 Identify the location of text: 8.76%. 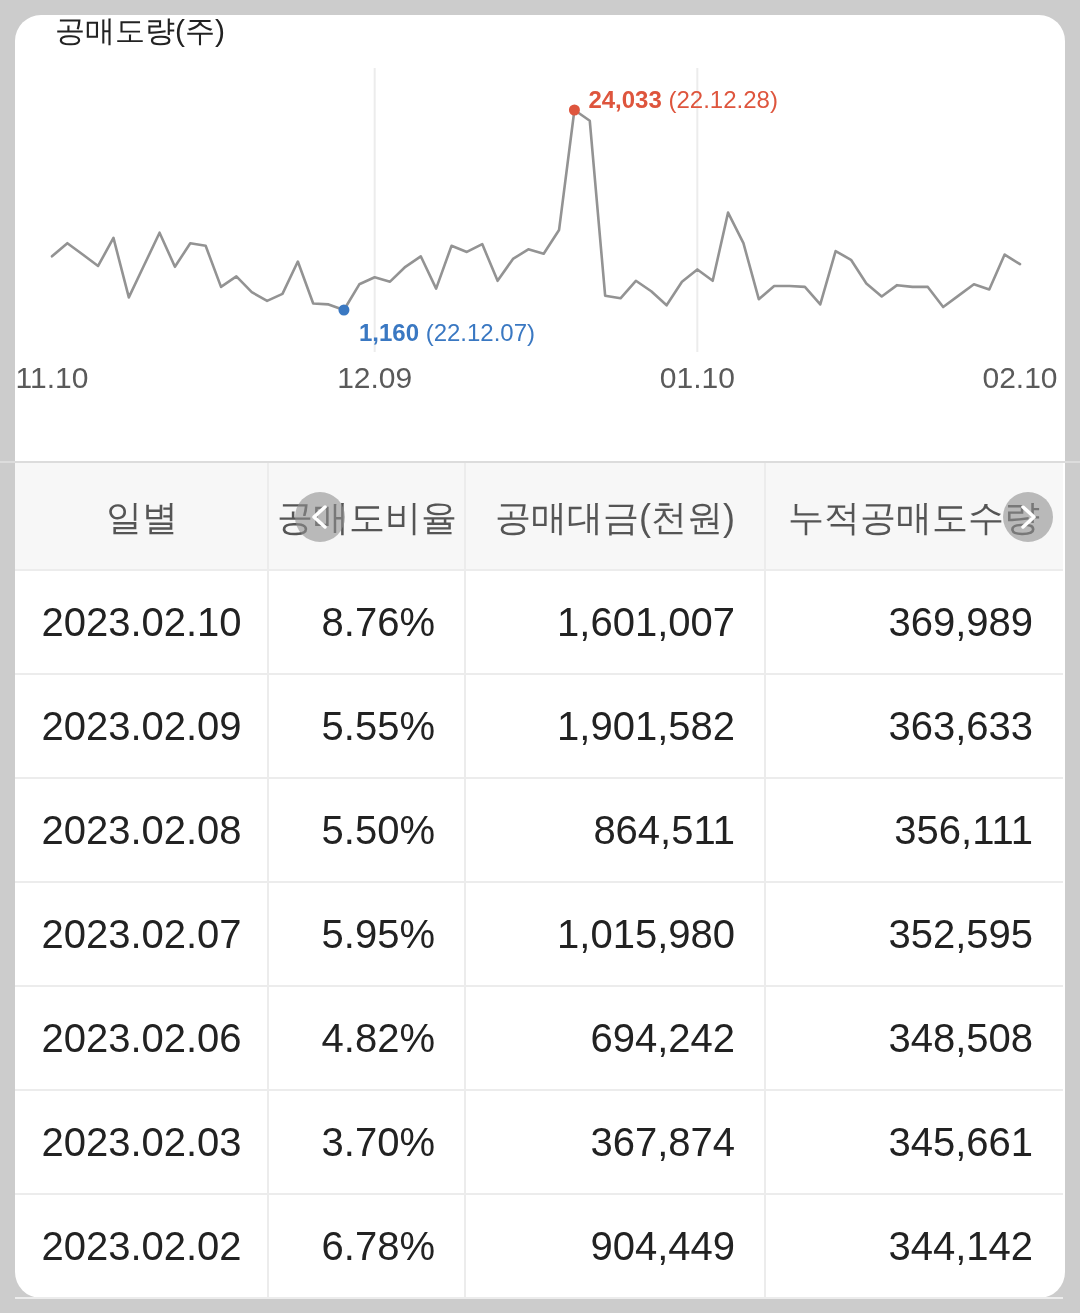
(378, 622).